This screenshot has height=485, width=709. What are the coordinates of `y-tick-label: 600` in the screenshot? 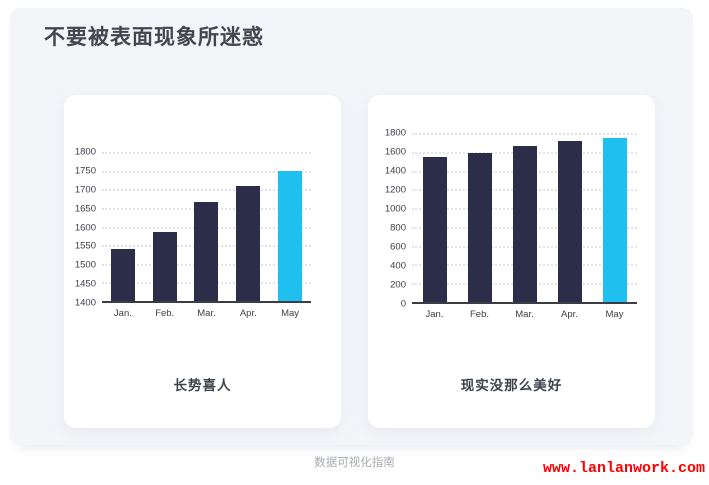 It's located at (398, 247).